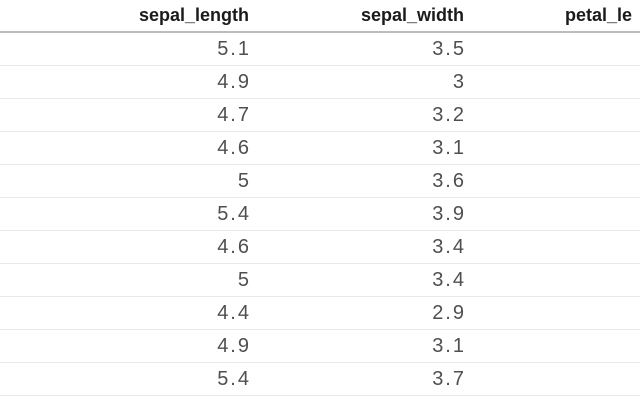  Describe the element at coordinates (320, 247) in the screenshot. I see `table-row: 4.6 3.4` at that location.